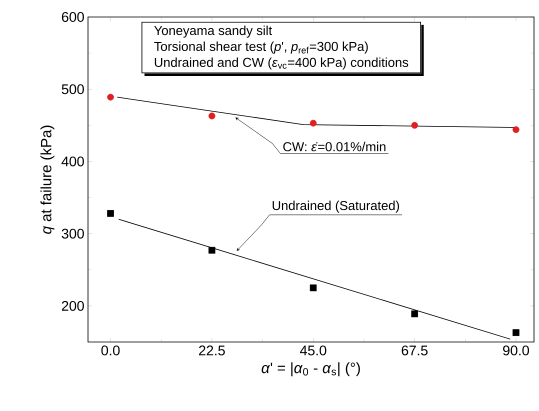 Image resolution: width=539 pixels, height=411 pixels. What do you see at coordinates (73, 305) in the screenshot?
I see `y-tick-label: 200` at bounding box center [73, 305].